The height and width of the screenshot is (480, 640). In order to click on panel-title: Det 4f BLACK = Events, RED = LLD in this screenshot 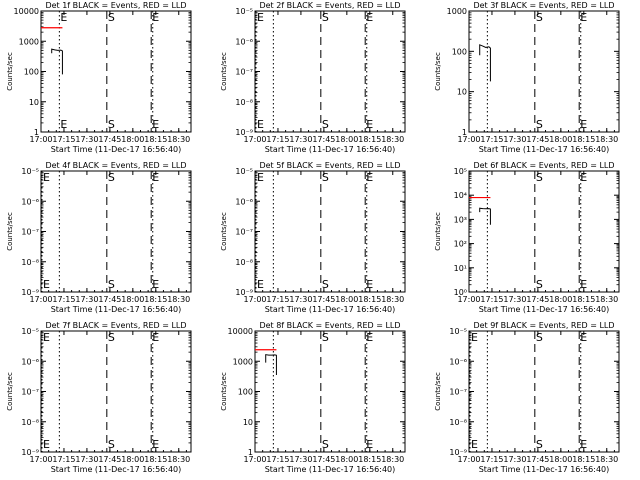, I will do `click(115, 165)`.